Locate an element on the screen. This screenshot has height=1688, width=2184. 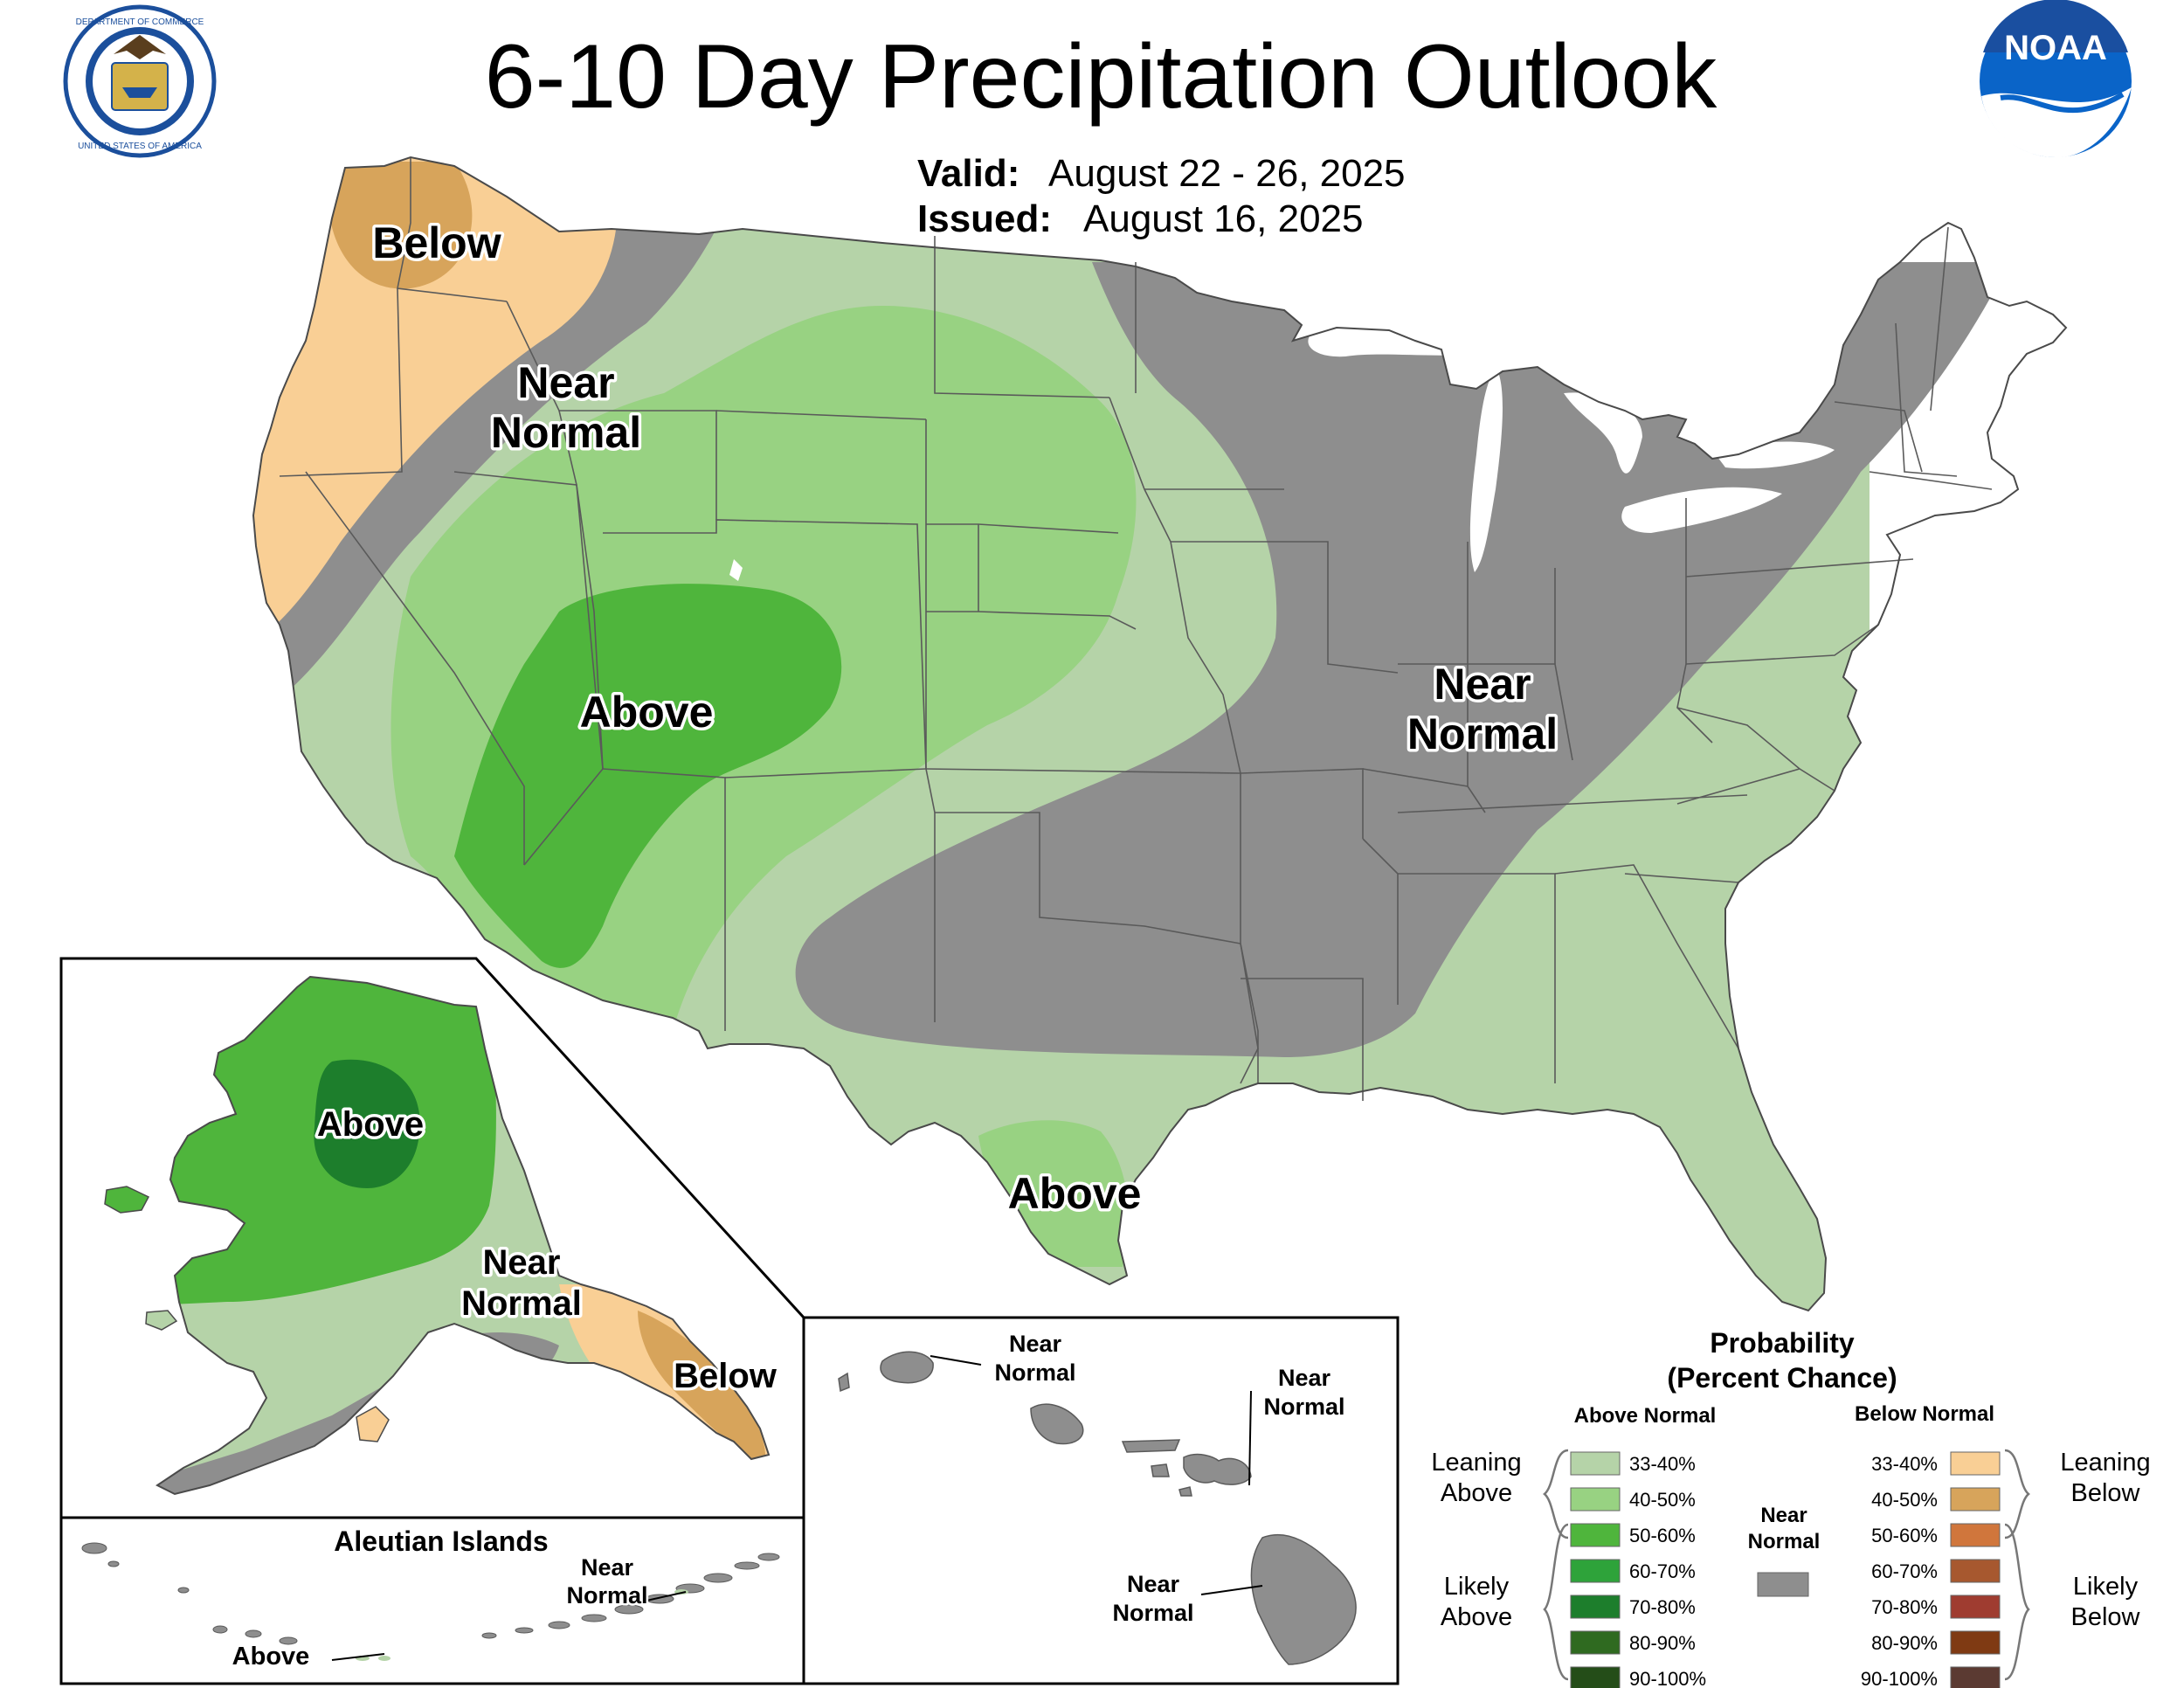
sw-above-label: Above is located at coordinates (647, 712).